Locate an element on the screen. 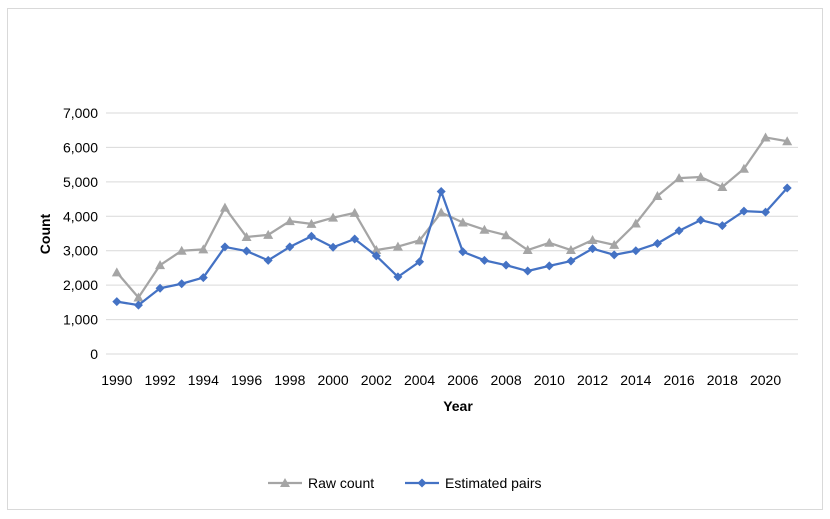  x-tick-label: 2020 is located at coordinates (765, 380).